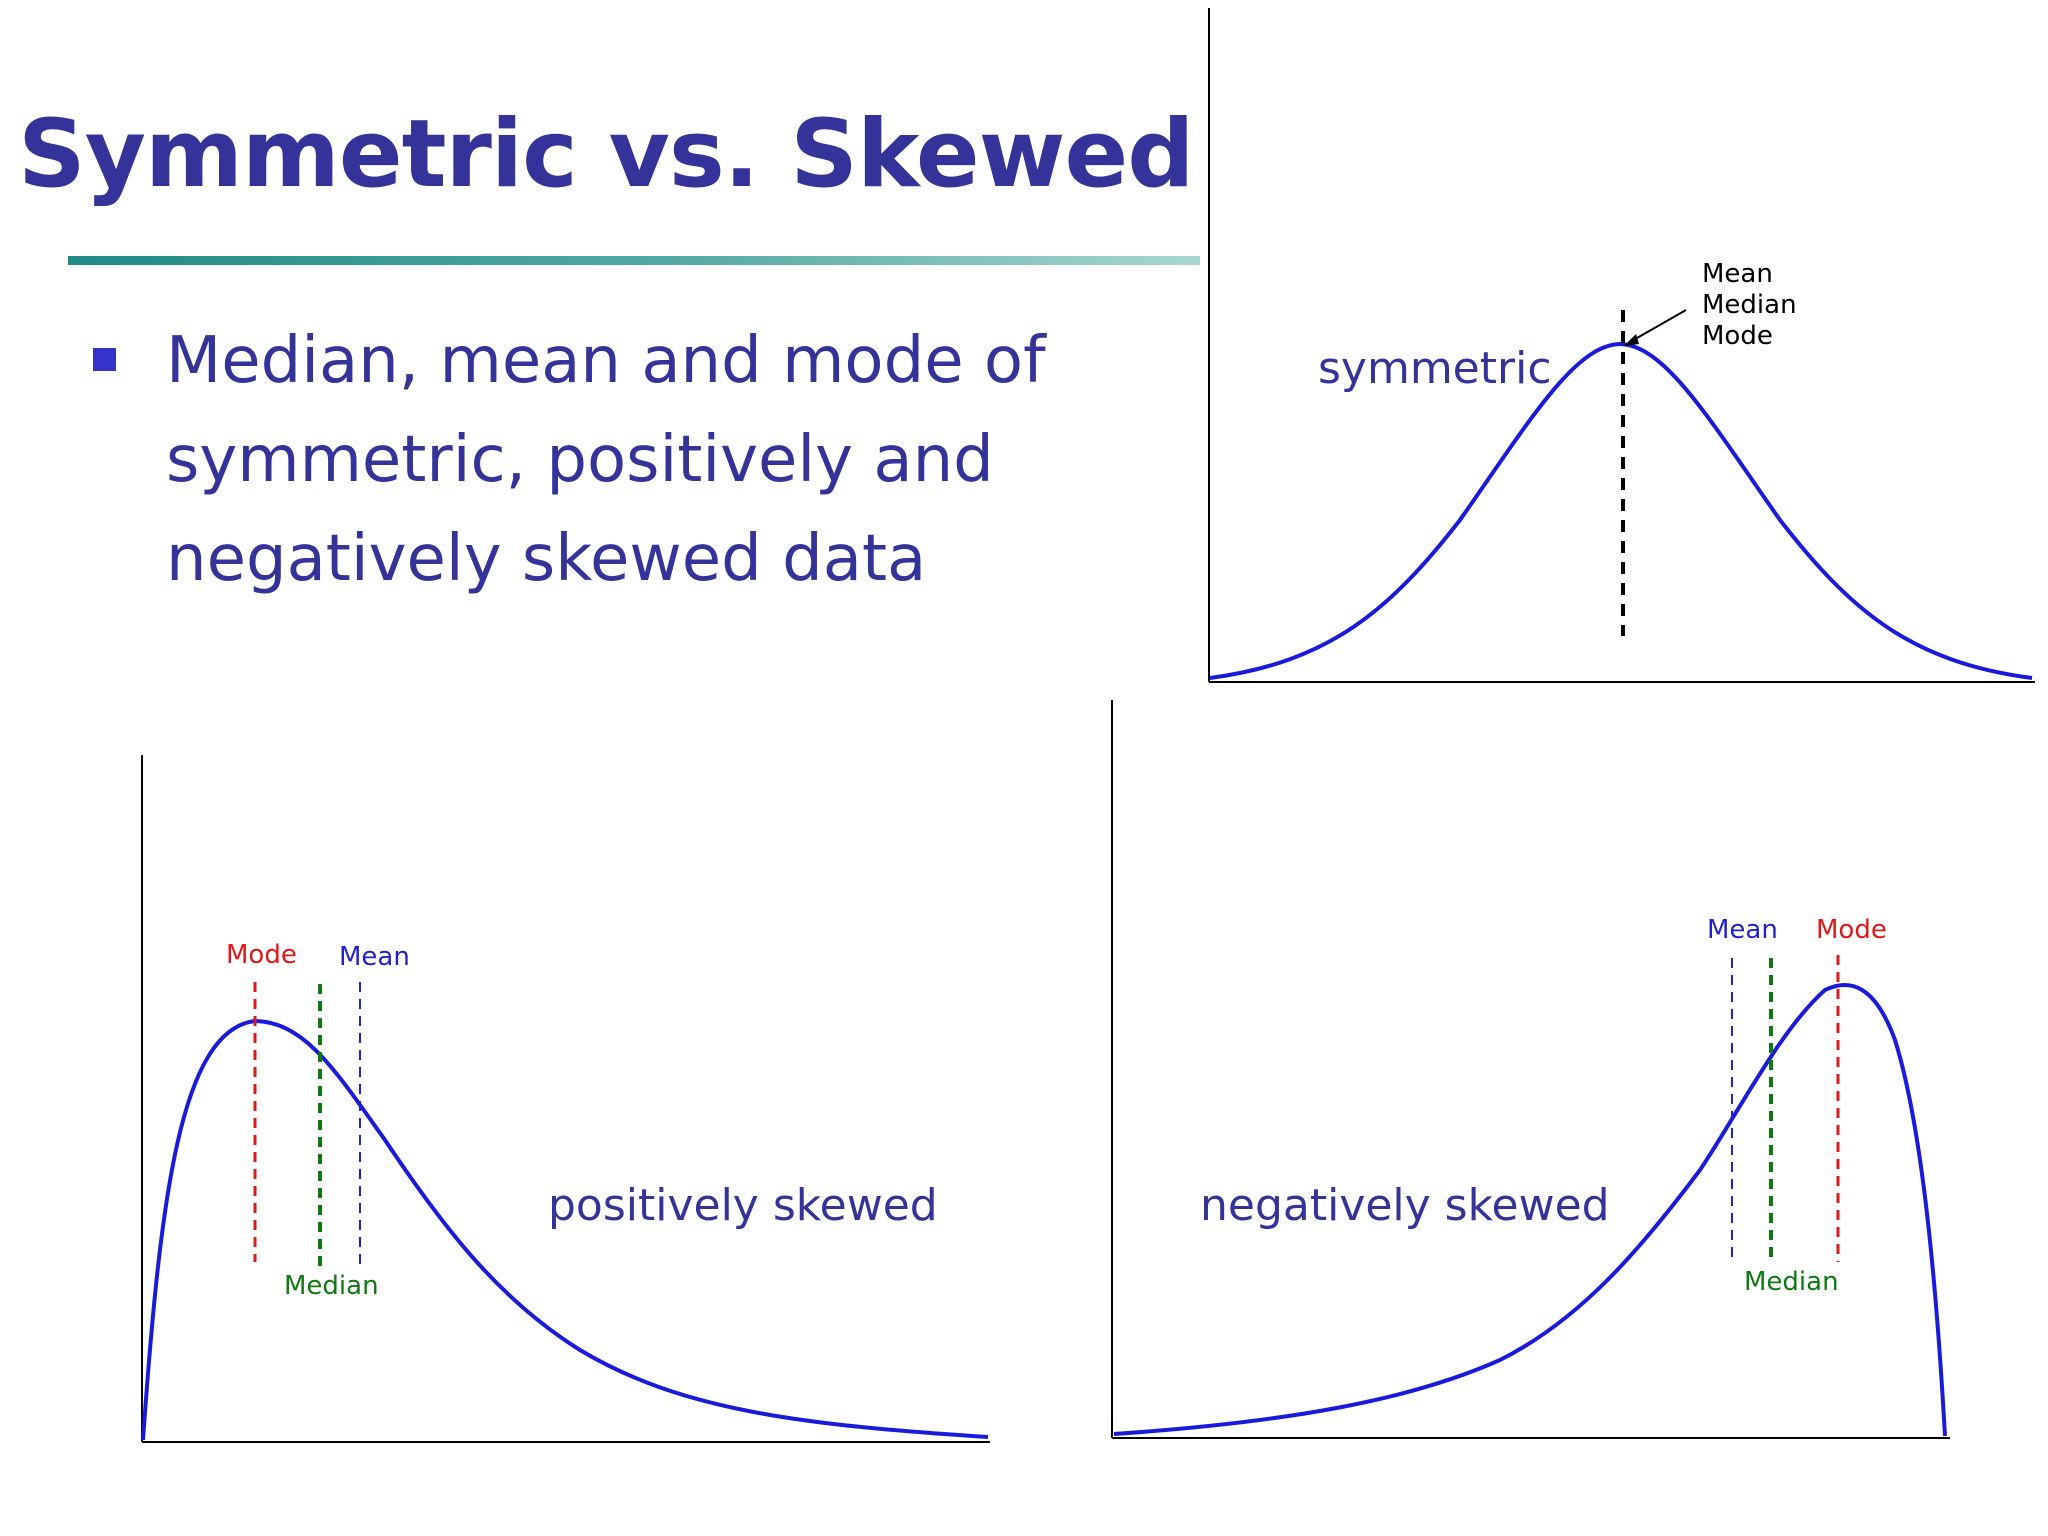  What do you see at coordinates (1749, 305) in the screenshot?
I see `symmetric-median-label: Median` at bounding box center [1749, 305].